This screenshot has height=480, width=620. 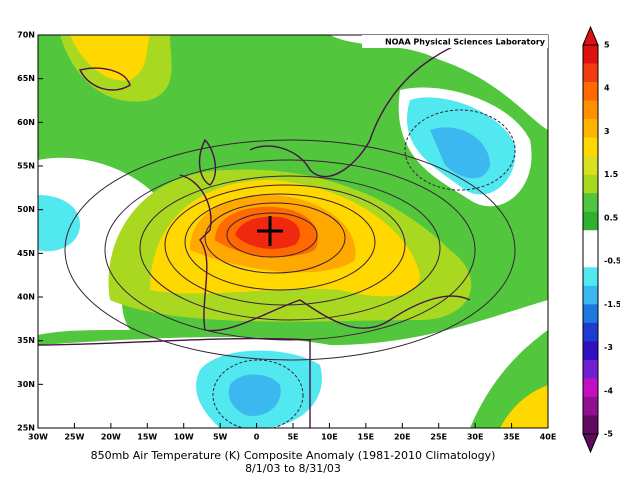 I want to click on latitude-label: 30N, so click(x=26, y=384).